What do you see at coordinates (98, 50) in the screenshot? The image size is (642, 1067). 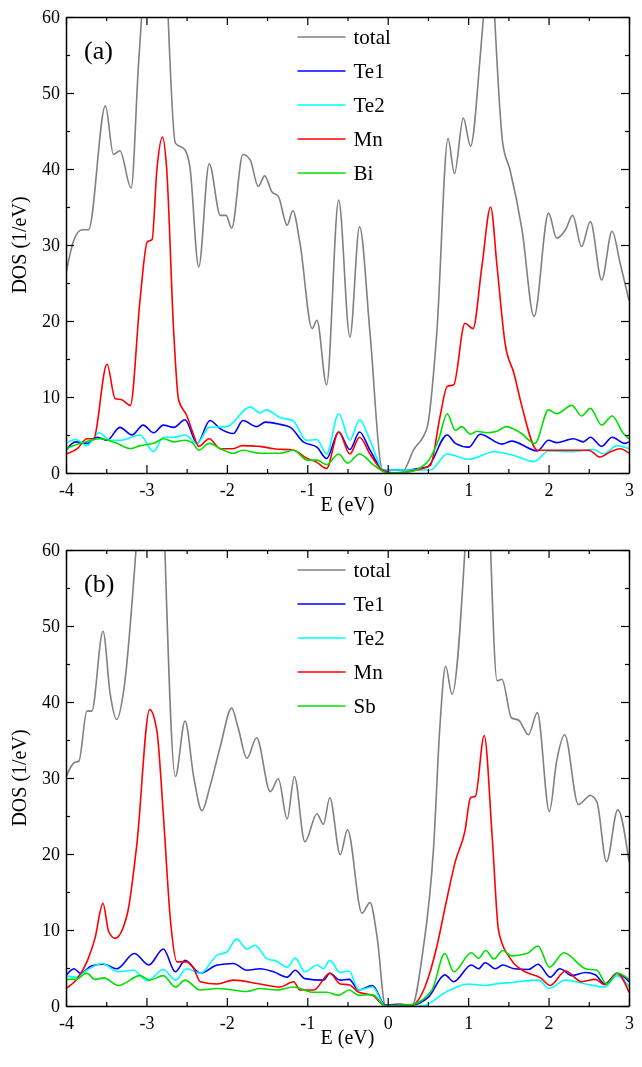 I see `annotation: (a)` at bounding box center [98, 50].